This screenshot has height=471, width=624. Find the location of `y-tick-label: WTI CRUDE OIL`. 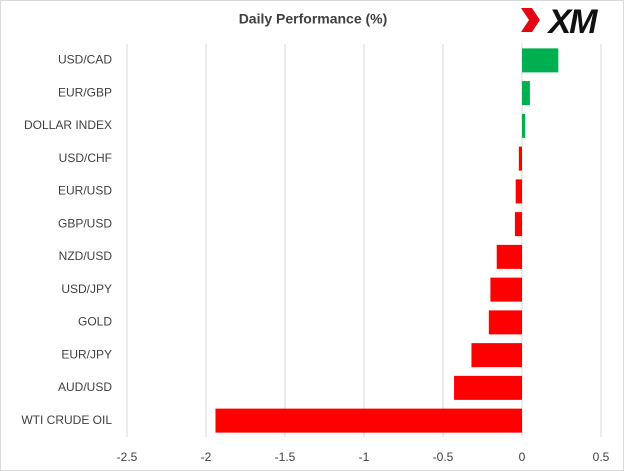

y-tick-label: WTI CRUDE OIL is located at coordinates (66, 420).